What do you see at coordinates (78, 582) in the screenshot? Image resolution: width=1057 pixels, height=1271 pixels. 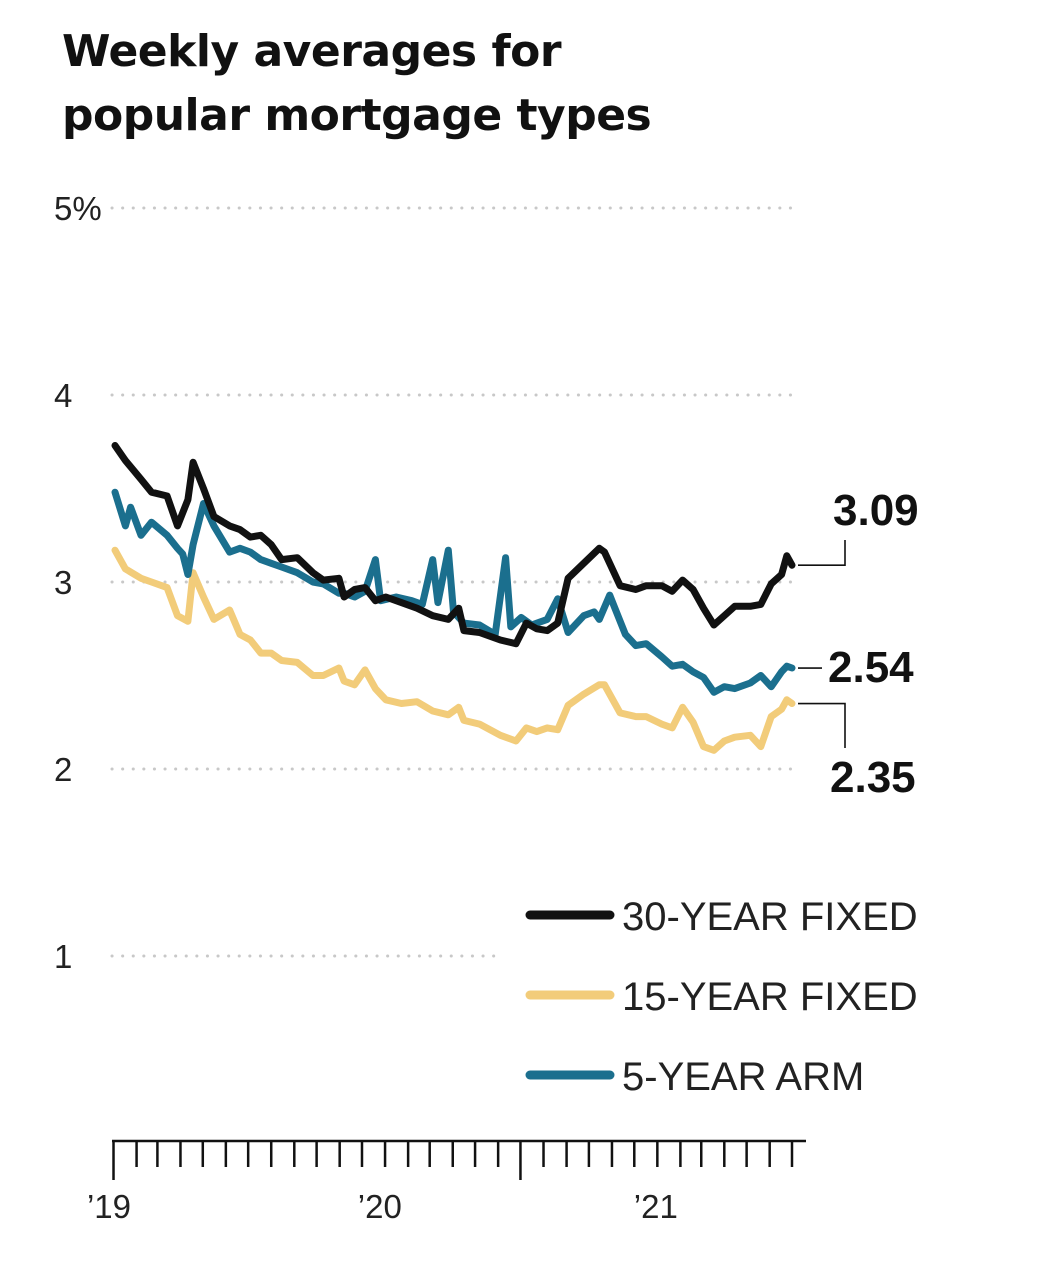 I see `y-axis-labels: 5% 4 3 2 1` at bounding box center [78, 582].